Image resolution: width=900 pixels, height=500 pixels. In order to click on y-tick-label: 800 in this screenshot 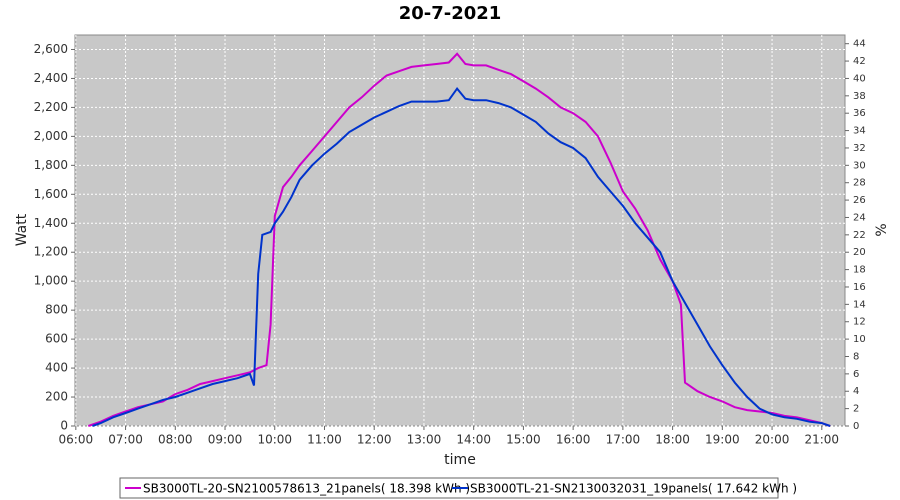, I will do `click(56, 310)`.